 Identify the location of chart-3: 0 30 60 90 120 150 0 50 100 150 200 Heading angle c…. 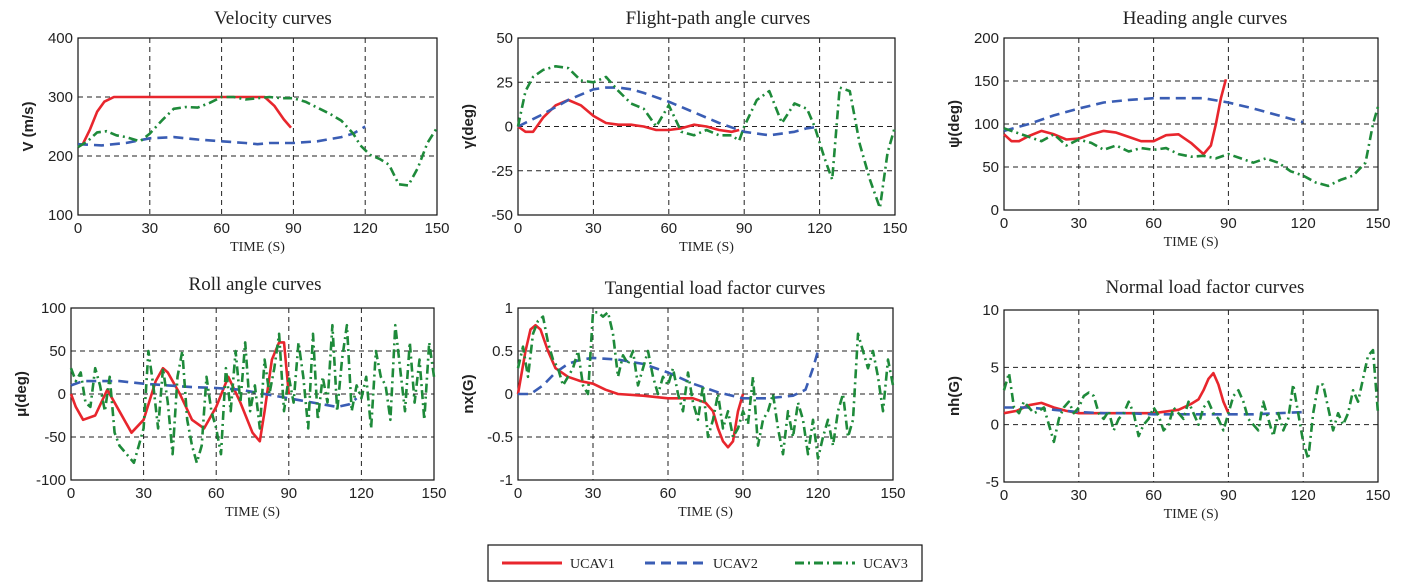
(1168, 129).